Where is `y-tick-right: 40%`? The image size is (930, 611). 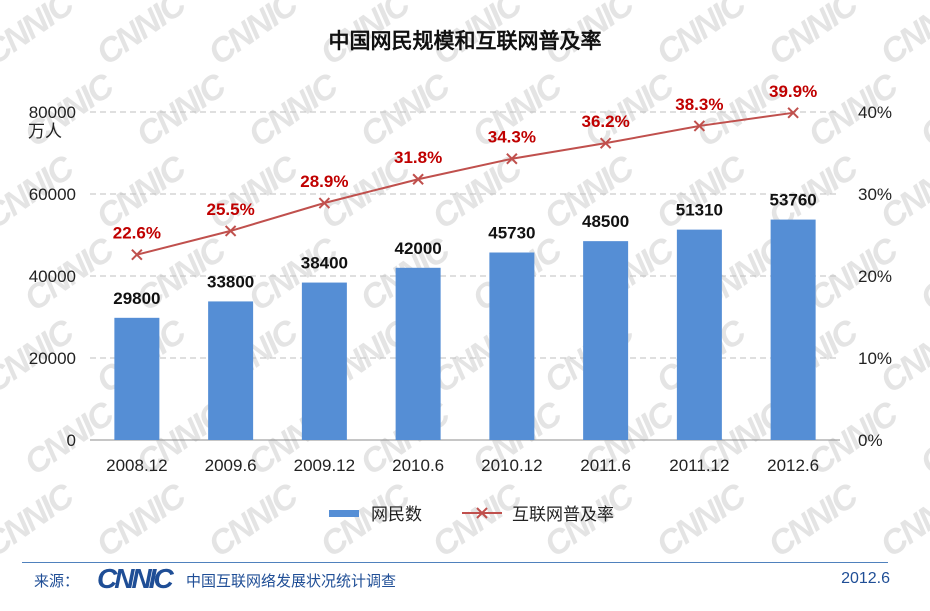
y-tick-right: 40% is located at coordinates (875, 112).